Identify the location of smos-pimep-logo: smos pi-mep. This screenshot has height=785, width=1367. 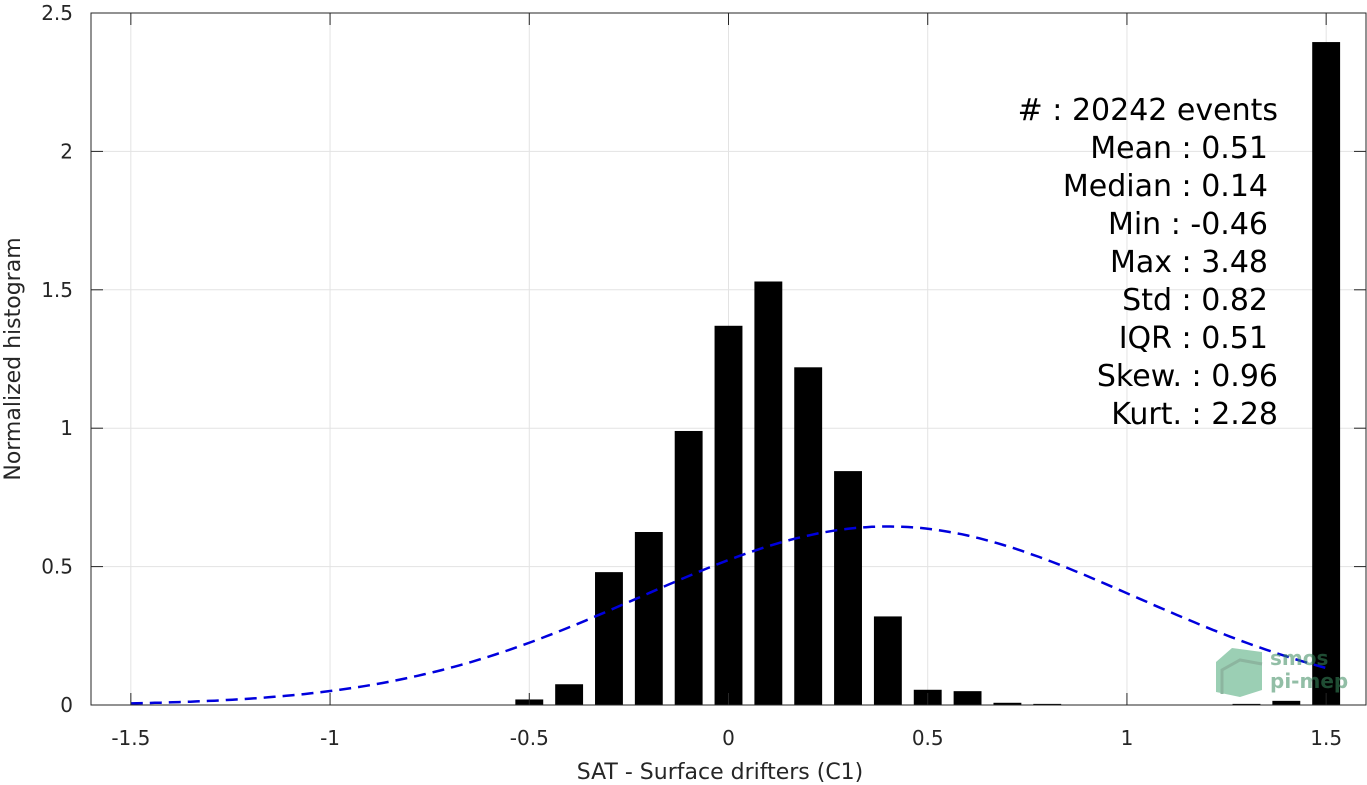
(1282, 671).